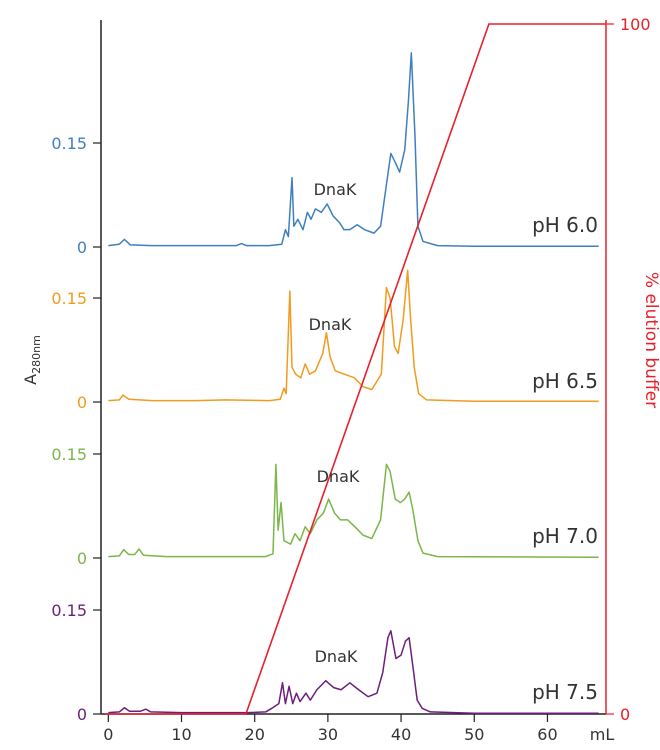 This screenshot has width=660, height=750. Describe the element at coordinates (108, 734) in the screenshot. I see `x-tick-label: 0` at that location.